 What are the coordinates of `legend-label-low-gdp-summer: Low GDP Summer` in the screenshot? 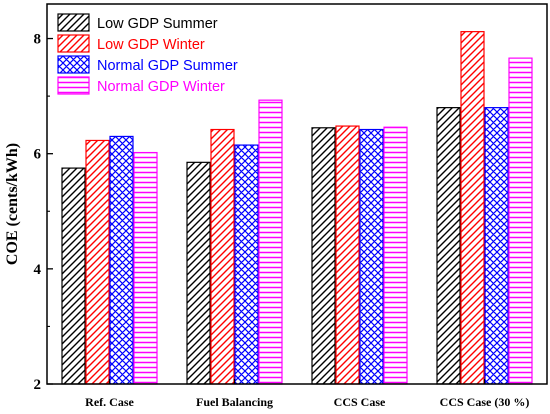 It's located at (157, 24).